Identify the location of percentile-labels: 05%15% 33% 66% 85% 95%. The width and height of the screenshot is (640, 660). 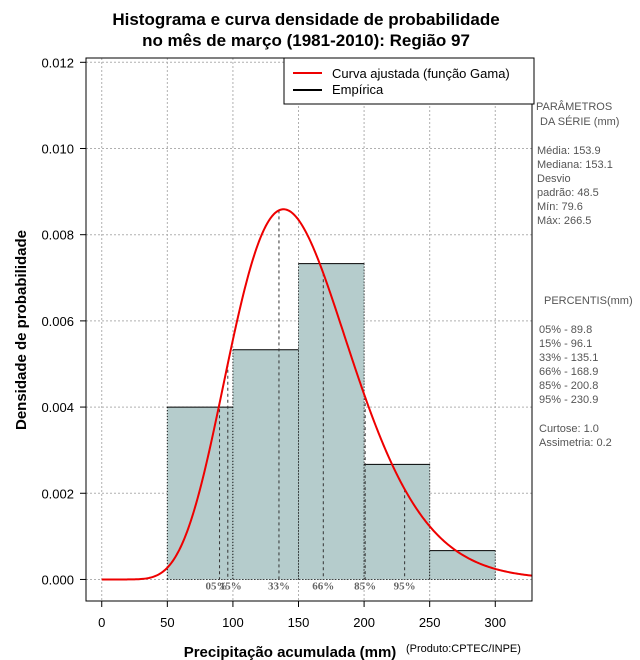
(311, 586).